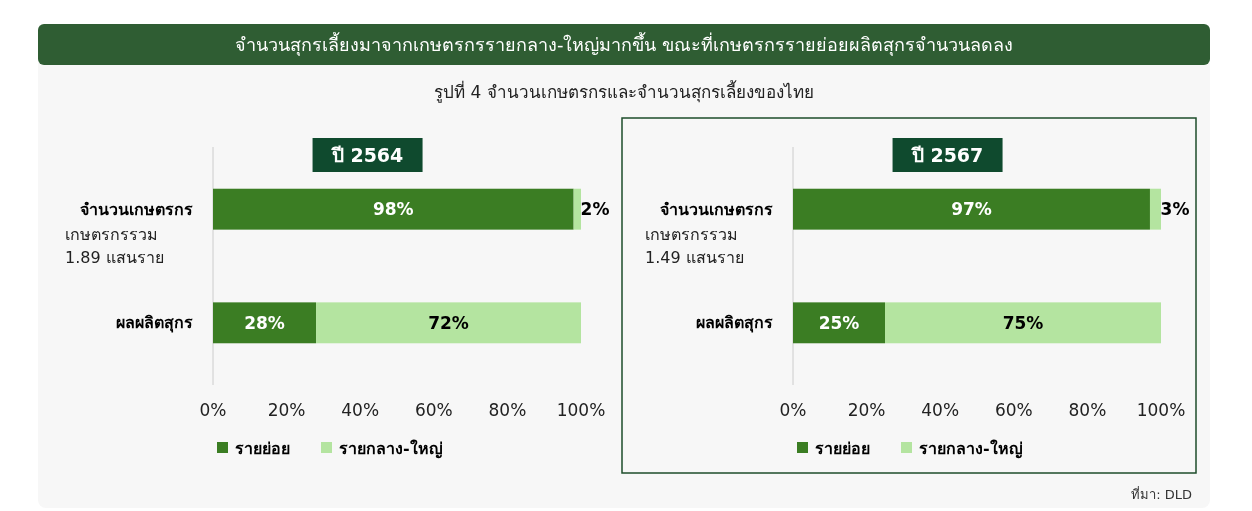 This screenshot has width=1252, height=511. I want to click on data-label: 28%, so click(264, 322).